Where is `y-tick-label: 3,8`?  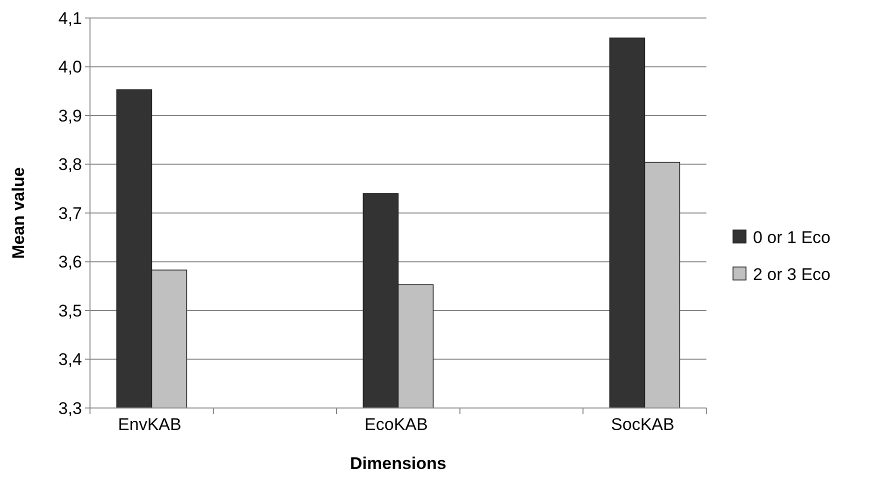 y-tick-label: 3,8 is located at coordinates (70, 164).